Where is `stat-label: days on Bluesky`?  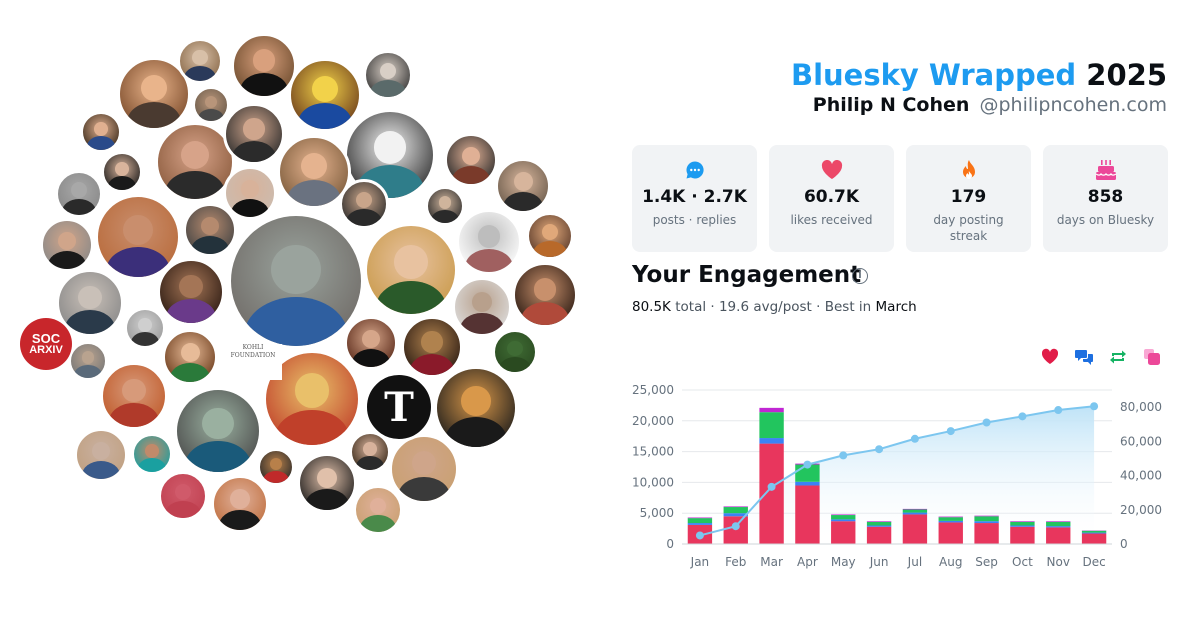 stat-label: days on Bluesky is located at coordinates (1105, 220).